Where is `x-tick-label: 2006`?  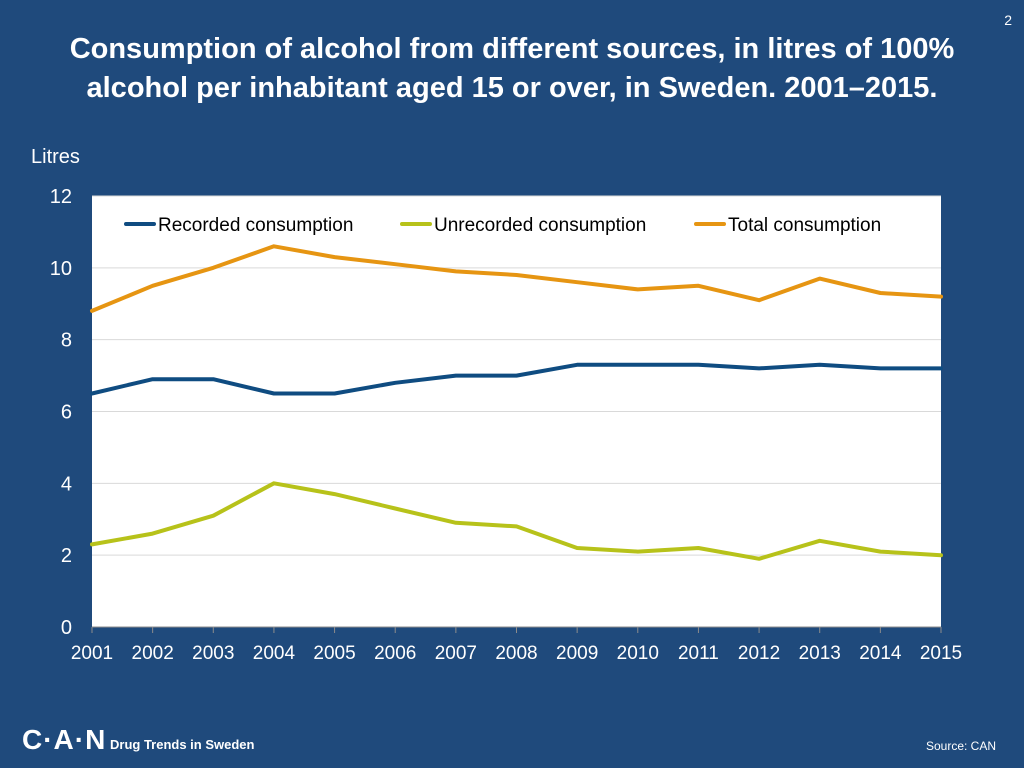
x-tick-label: 2006 is located at coordinates (395, 653).